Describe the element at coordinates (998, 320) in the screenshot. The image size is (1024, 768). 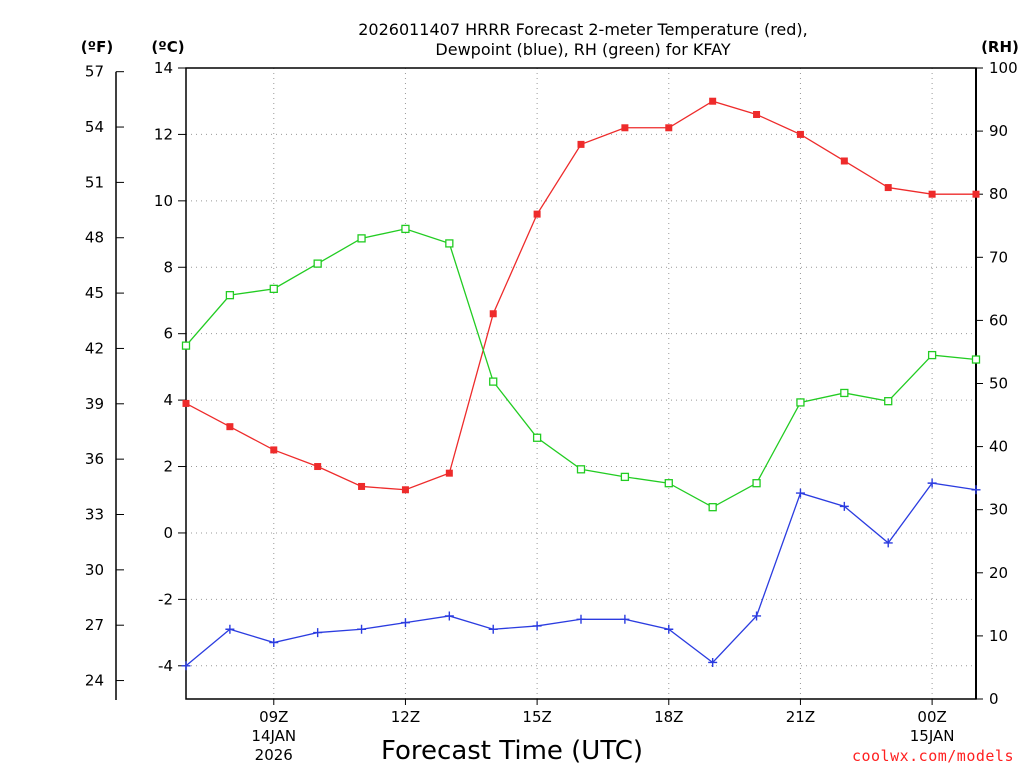
I see `rh-tick-label: 60` at that location.